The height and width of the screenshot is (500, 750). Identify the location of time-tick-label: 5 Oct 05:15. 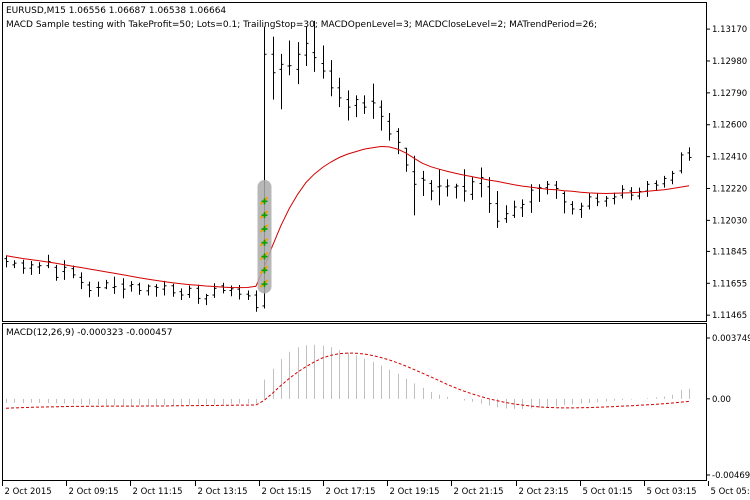
(730, 492).